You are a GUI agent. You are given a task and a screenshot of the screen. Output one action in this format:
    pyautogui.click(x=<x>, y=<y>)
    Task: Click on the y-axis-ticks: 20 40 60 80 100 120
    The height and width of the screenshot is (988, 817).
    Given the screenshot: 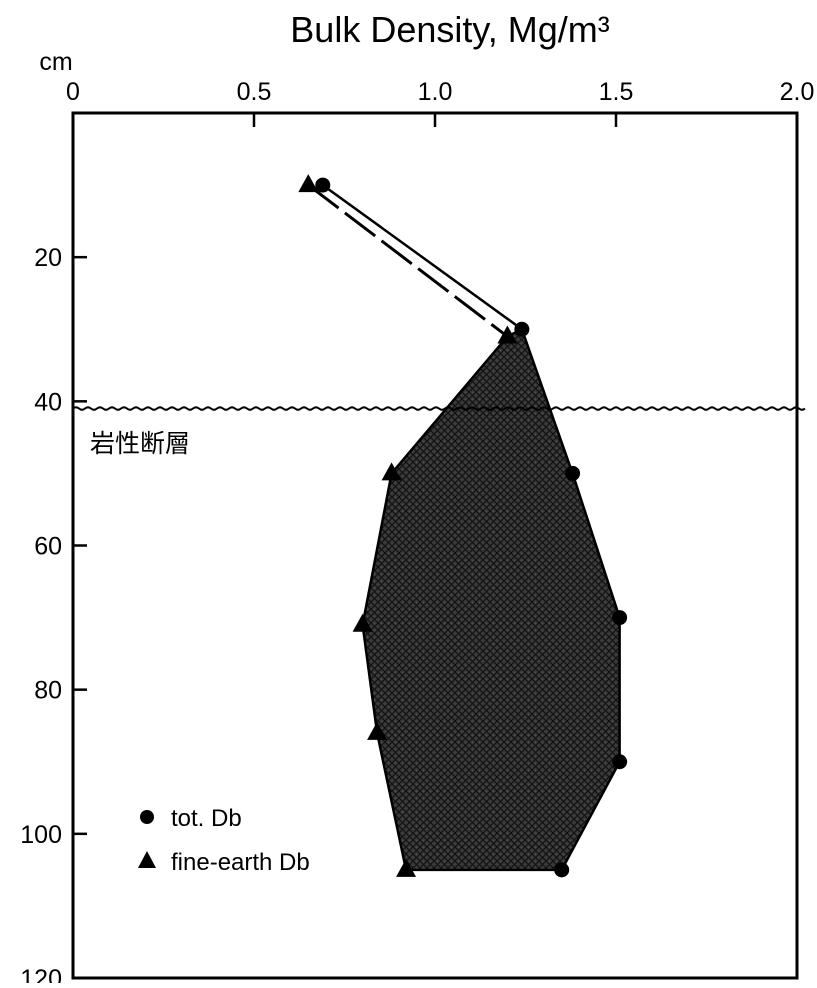 What is the action you would take?
    pyautogui.click(x=53, y=616)
    